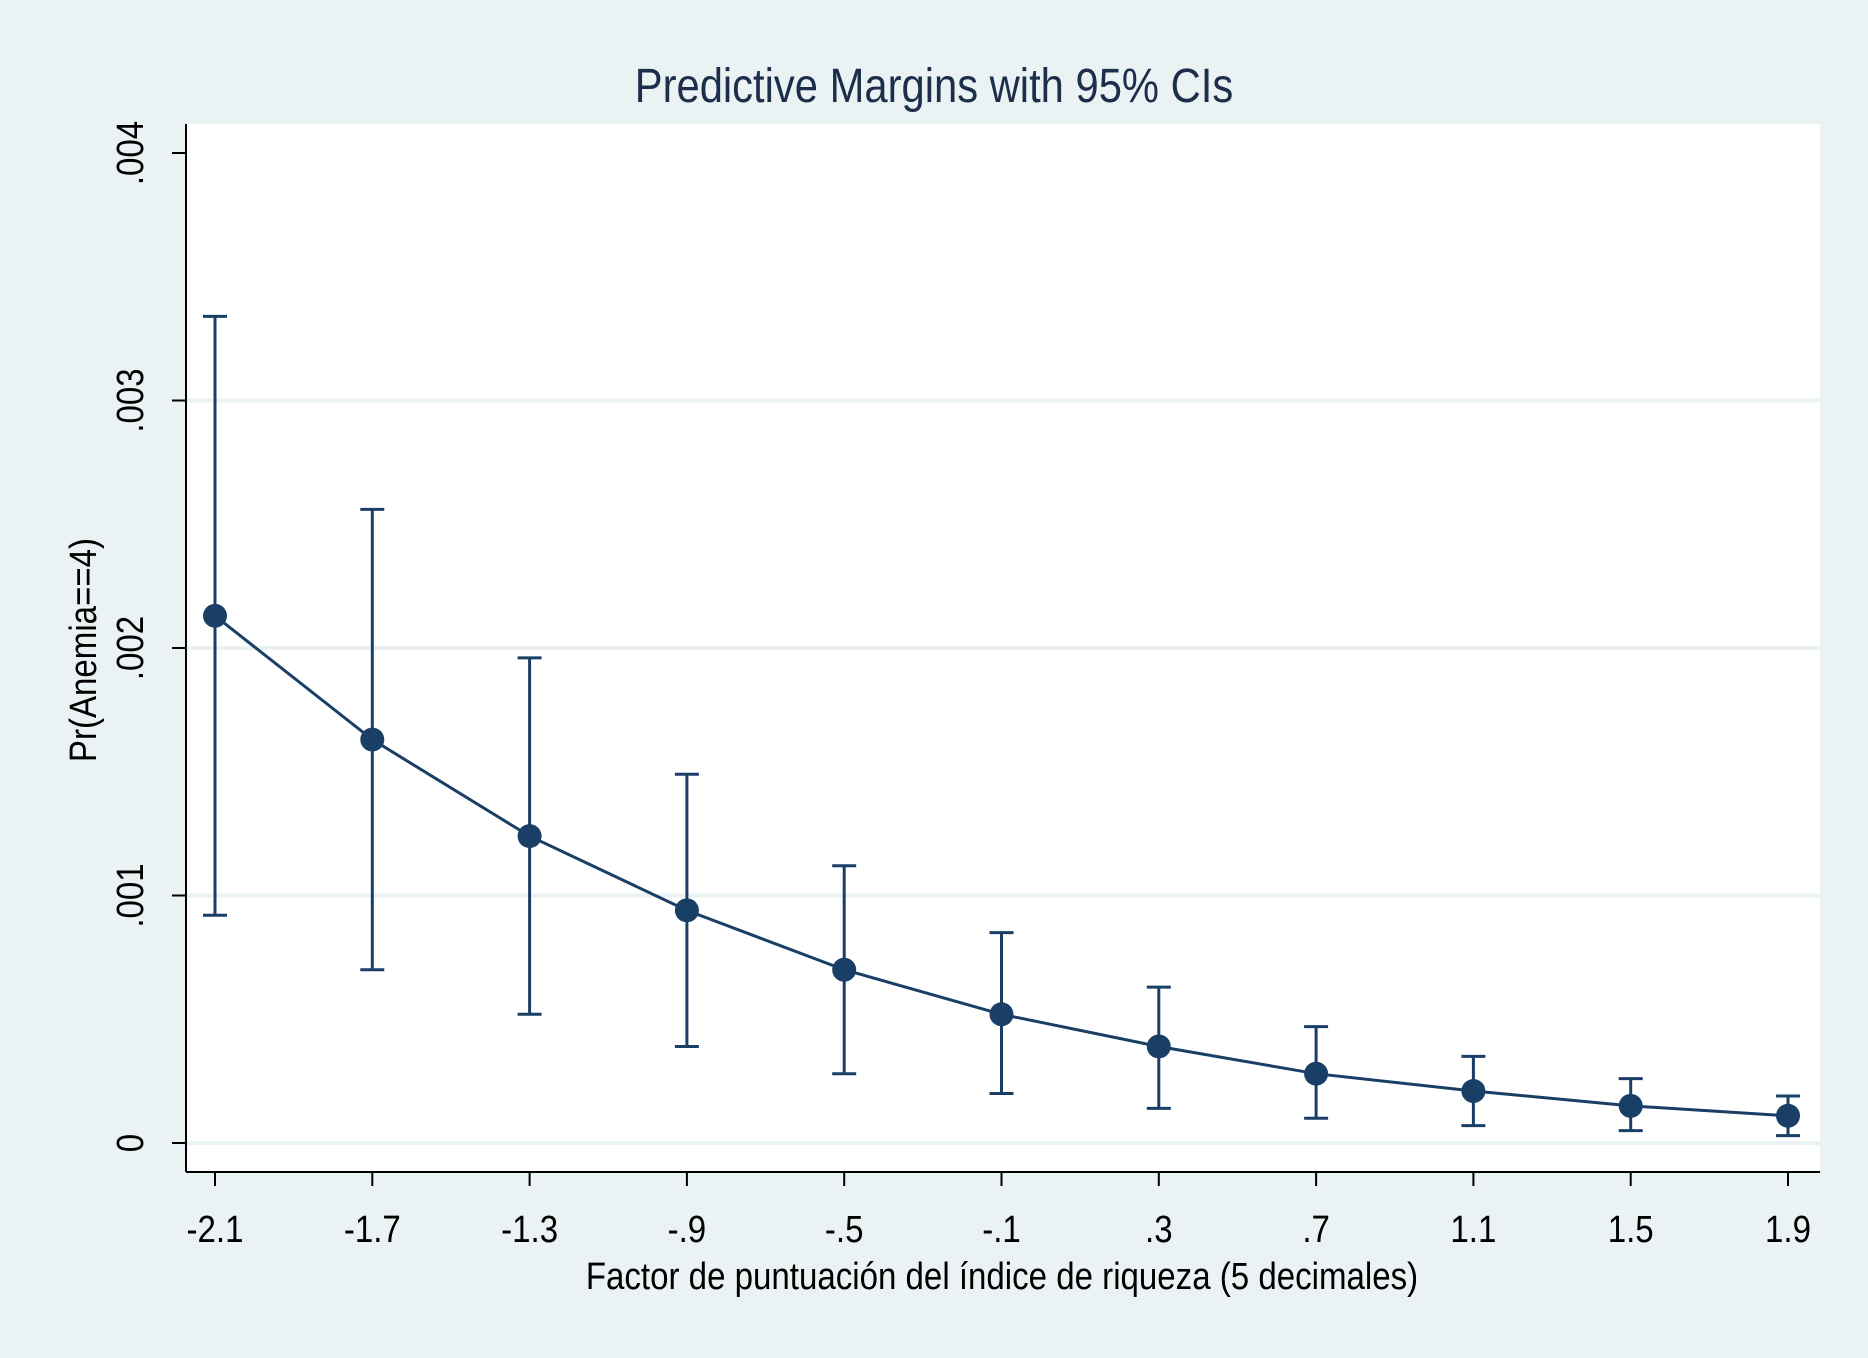  What do you see at coordinates (215, 1229) in the screenshot?
I see `x-tick-label: -2.1` at bounding box center [215, 1229].